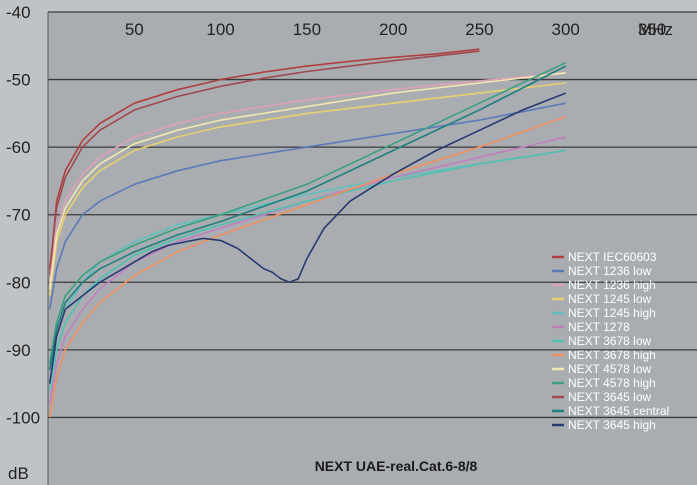 This screenshot has height=485, width=697. Describe the element at coordinates (134, 29) in the screenshot. I see `x-tick-label: 50` at that location.